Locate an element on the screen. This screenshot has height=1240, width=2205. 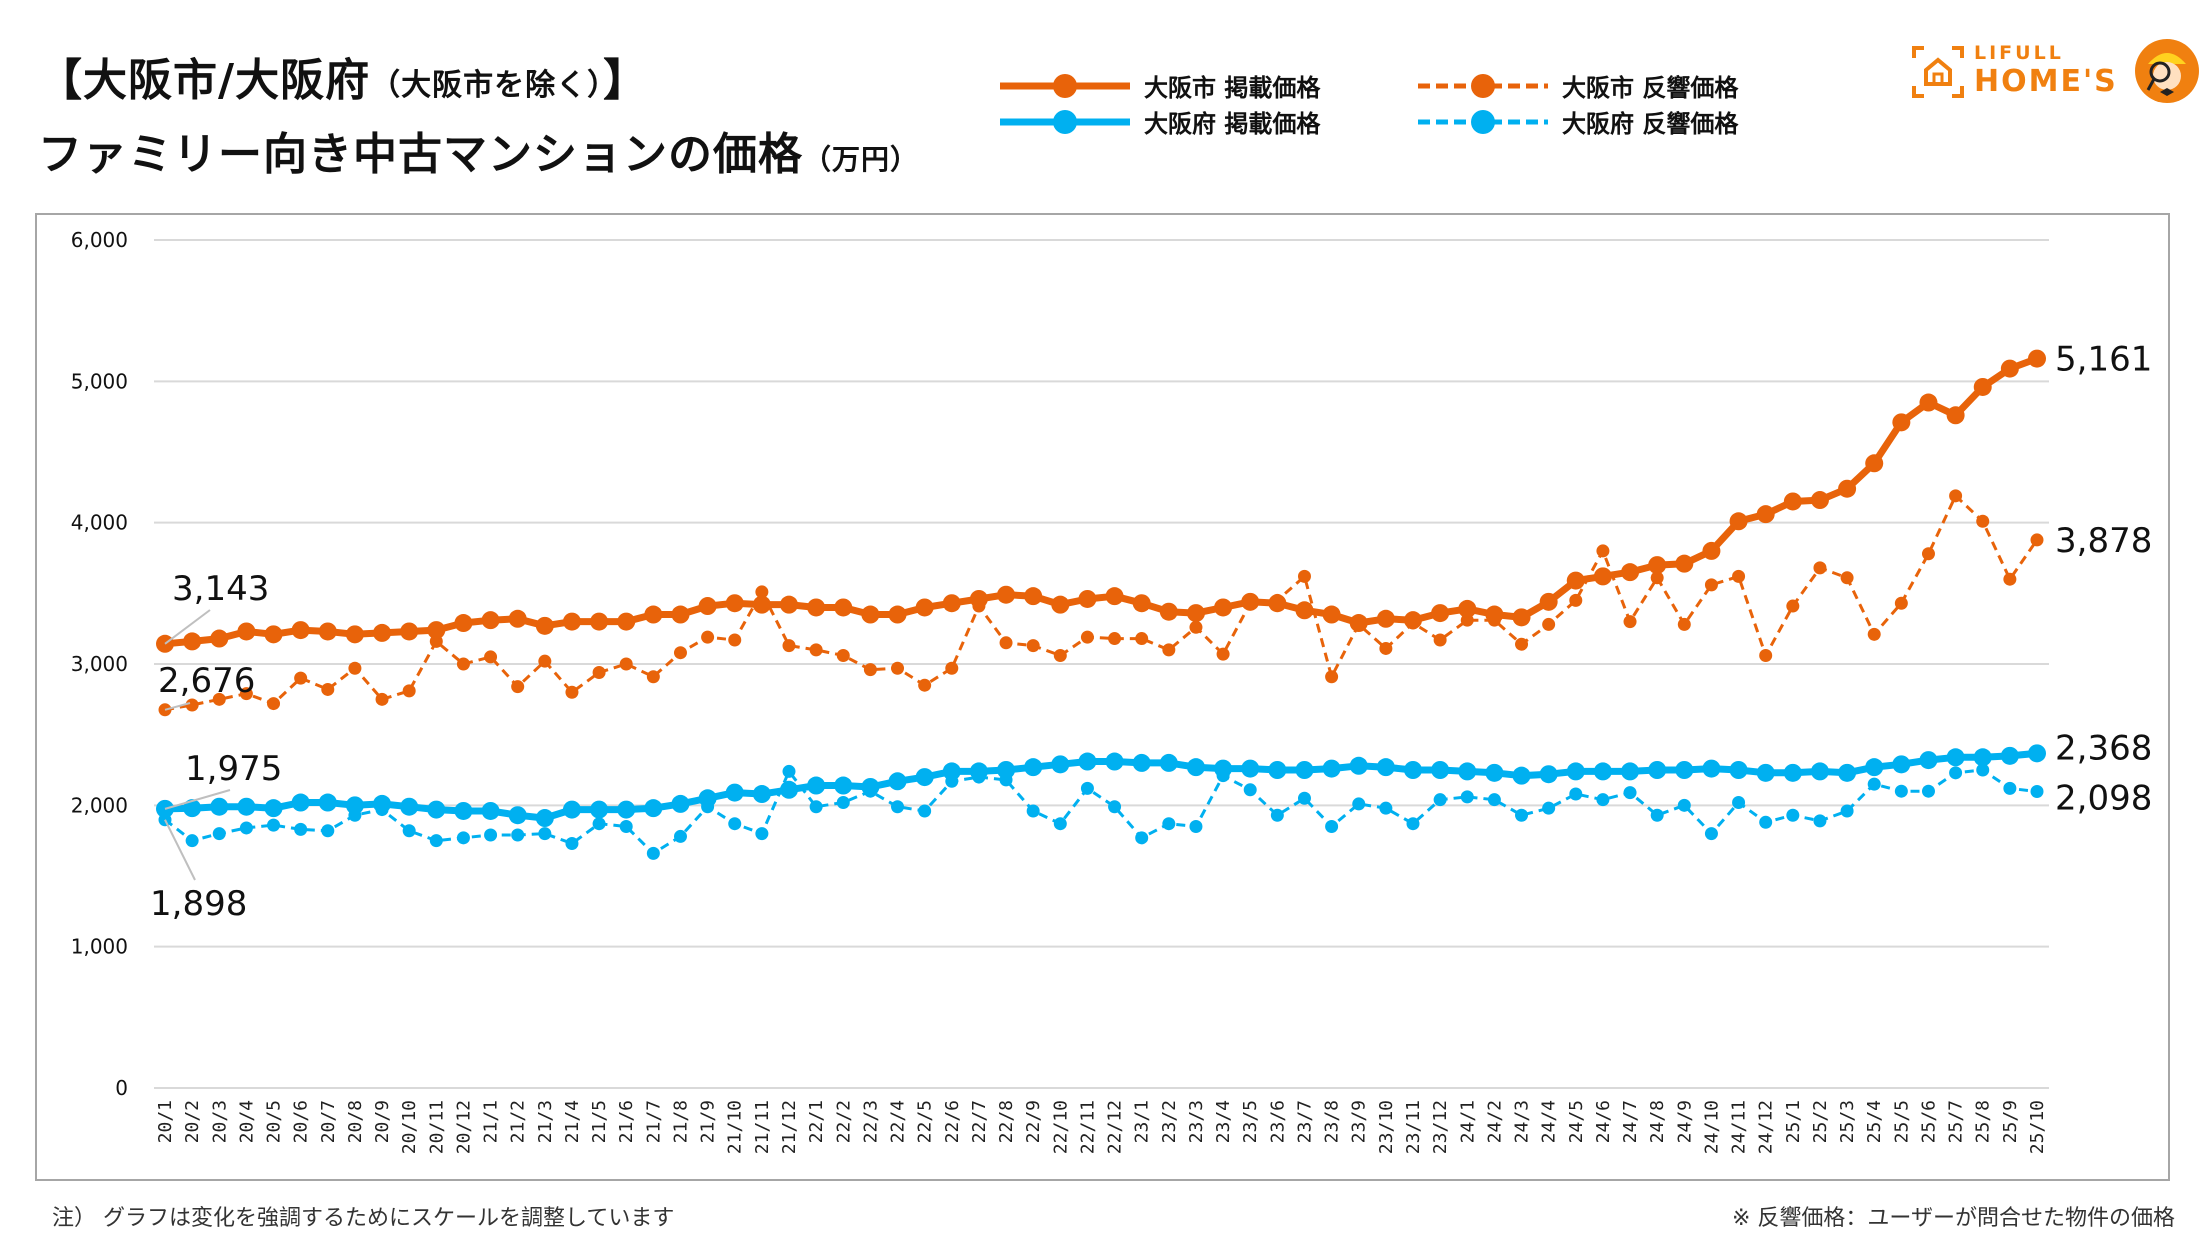
x-tick-label: 20/8 is located at coordinates (355, 1121).